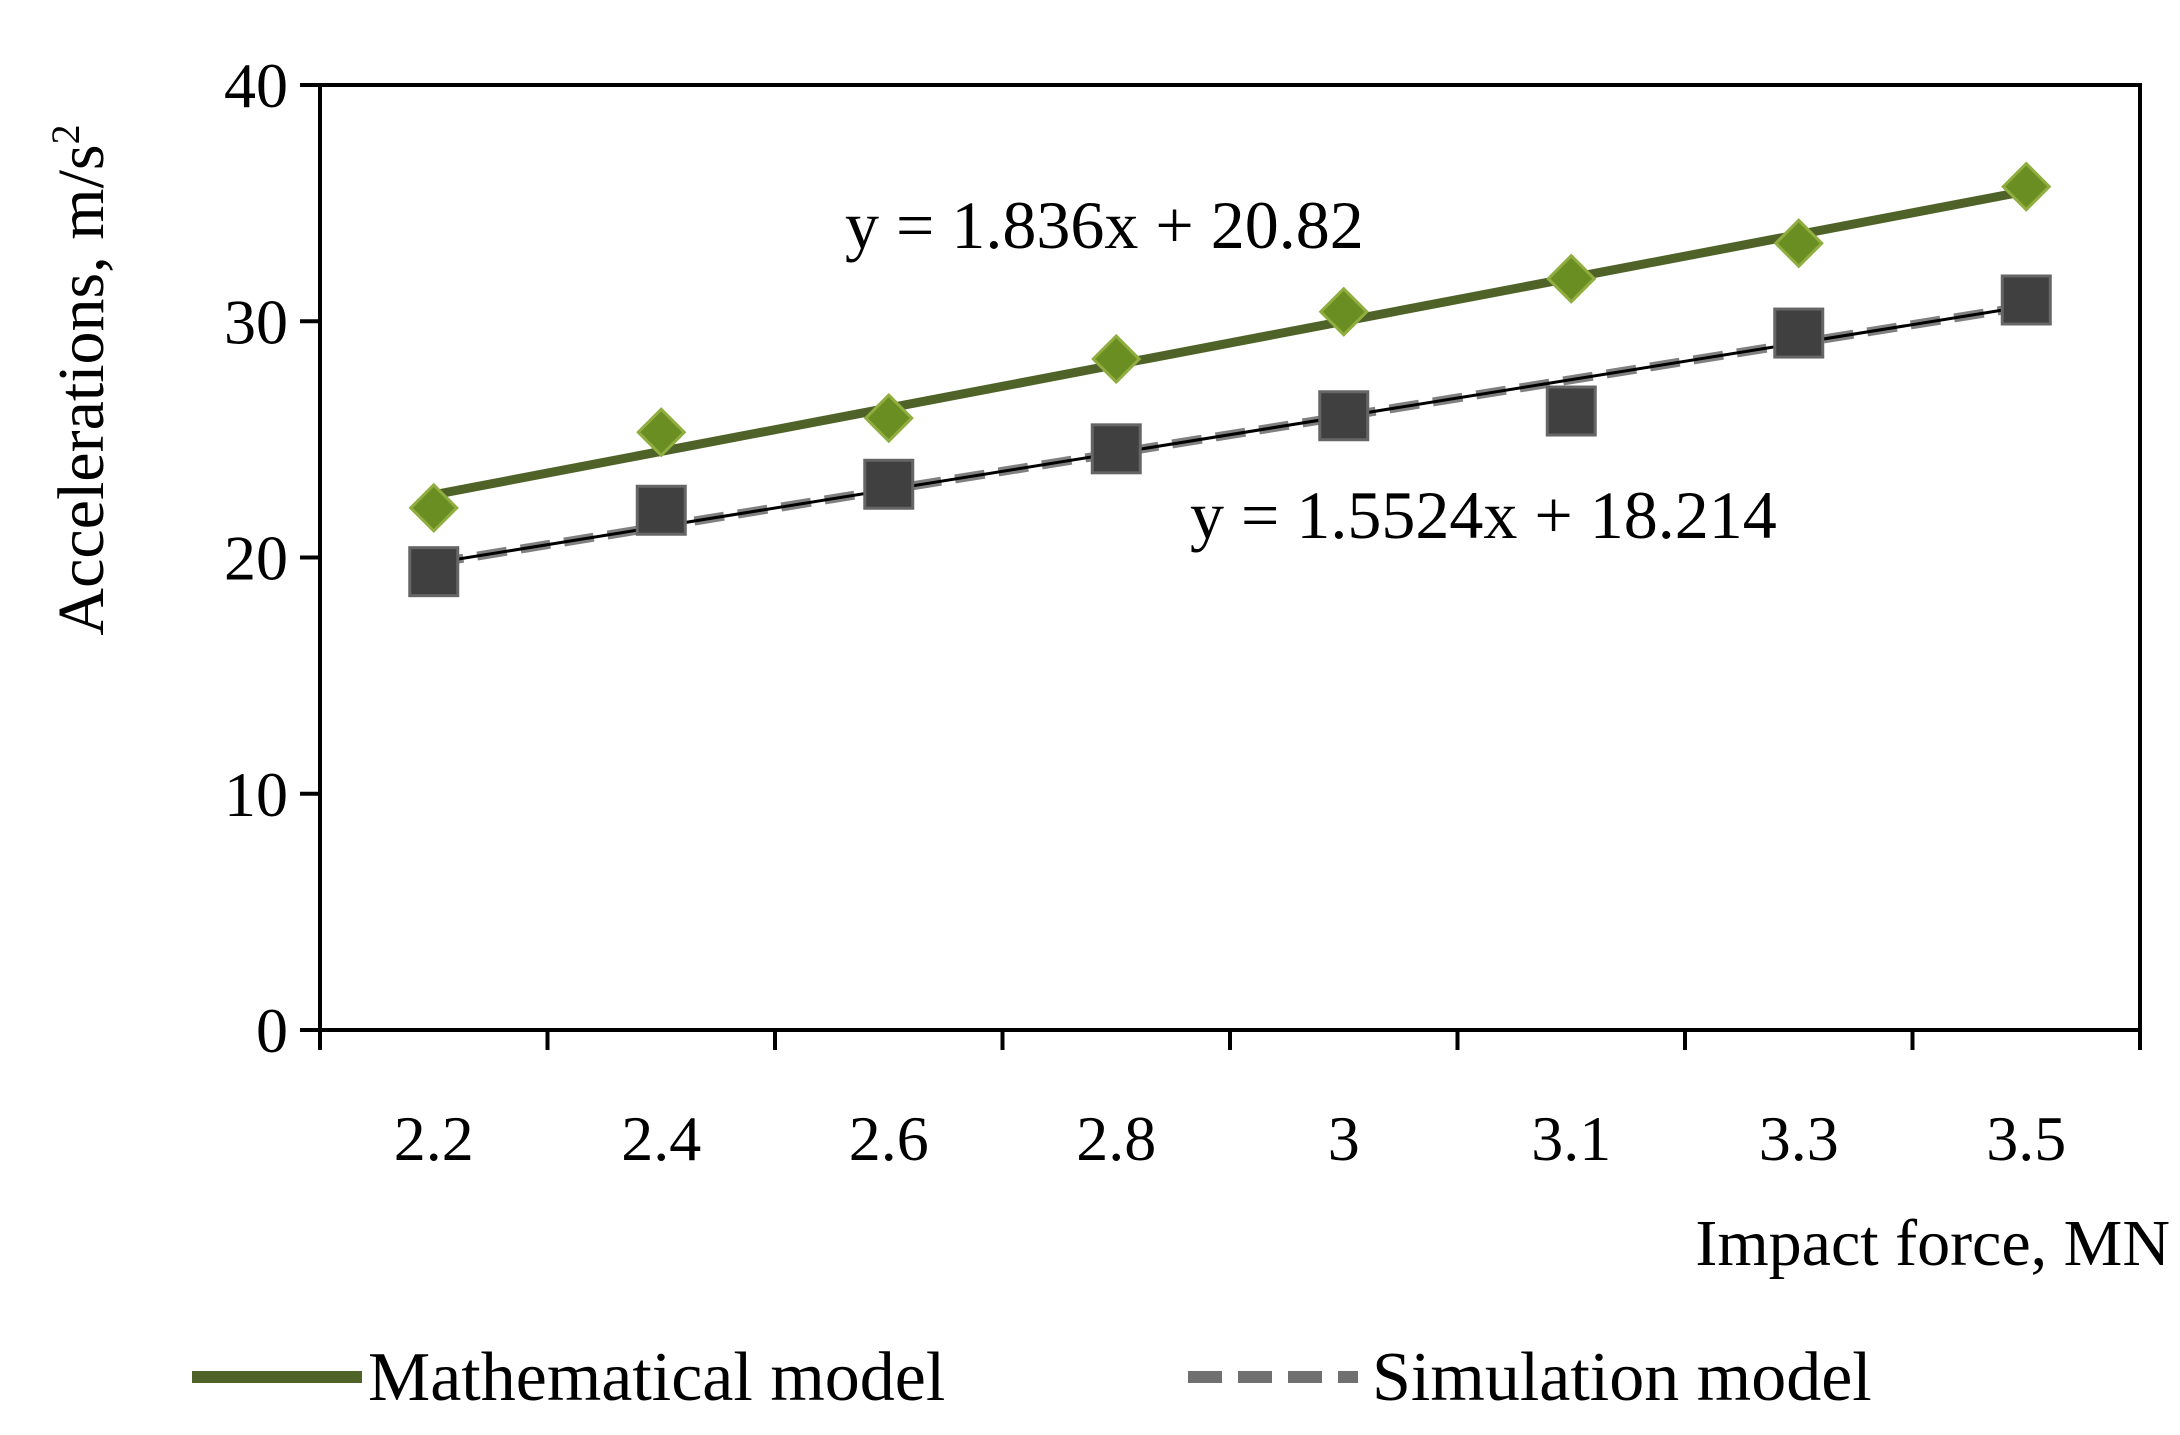 This screenshot has width=2180, height=1435. What do you see at coordinates (1230, 1102) in the screenshot?
I see `x-axis: 2.2 2.4 2.6 2.8 3 3.1 3.3 3.5` at bounding box center [1230, 1102].